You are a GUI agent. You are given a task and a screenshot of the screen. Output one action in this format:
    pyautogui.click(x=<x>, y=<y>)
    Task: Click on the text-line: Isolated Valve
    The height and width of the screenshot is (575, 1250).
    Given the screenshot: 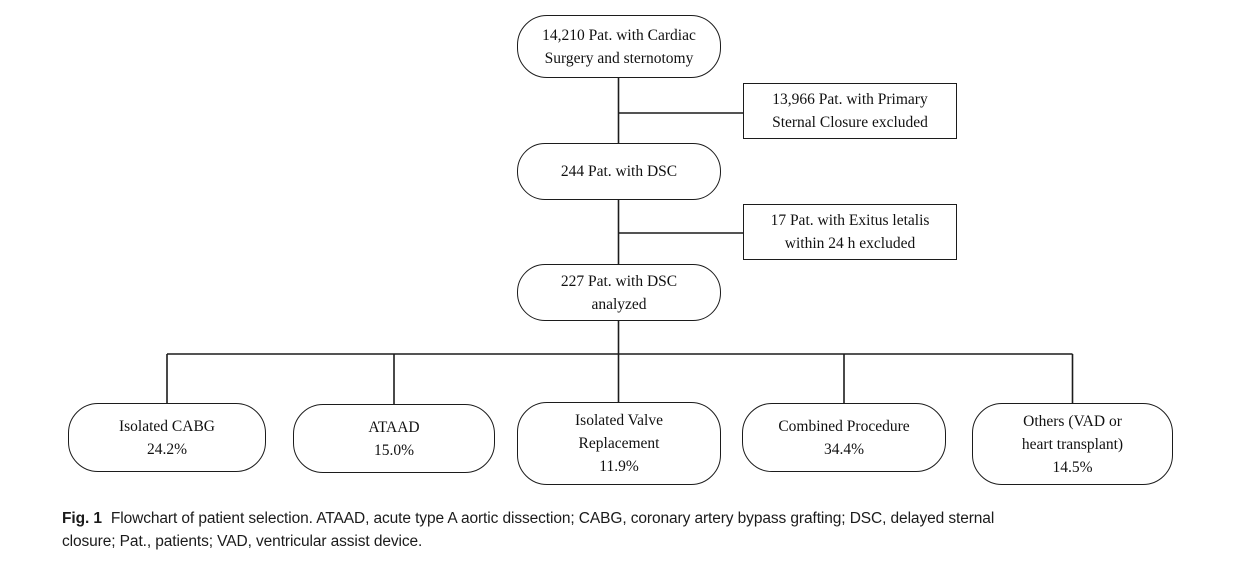 What is the action you would take?
    pyautogui.click(x=619, y=420)
    